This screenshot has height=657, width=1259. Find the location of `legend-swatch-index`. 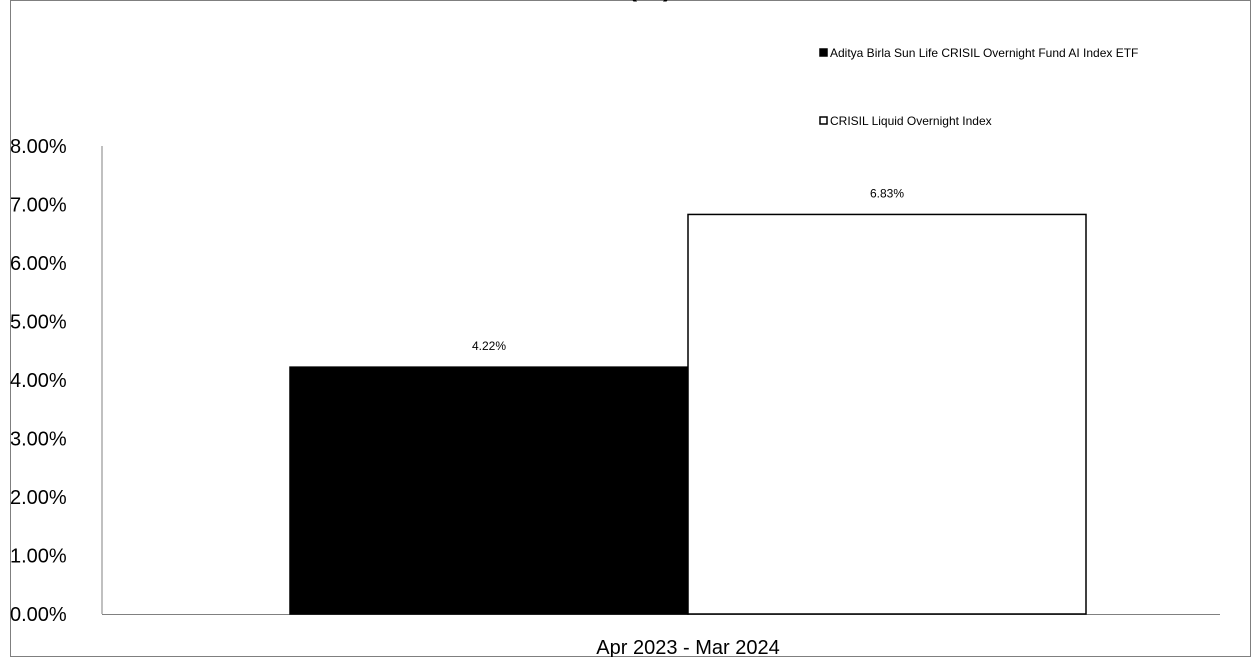

legend-swatch-index is located at coordinates (823, 120).